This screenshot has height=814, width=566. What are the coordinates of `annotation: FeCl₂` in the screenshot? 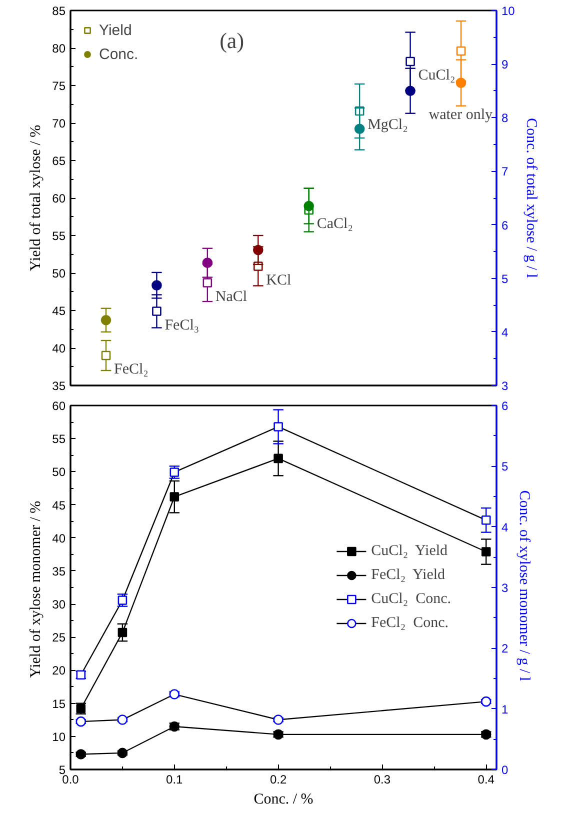 It's located at (131, 370).